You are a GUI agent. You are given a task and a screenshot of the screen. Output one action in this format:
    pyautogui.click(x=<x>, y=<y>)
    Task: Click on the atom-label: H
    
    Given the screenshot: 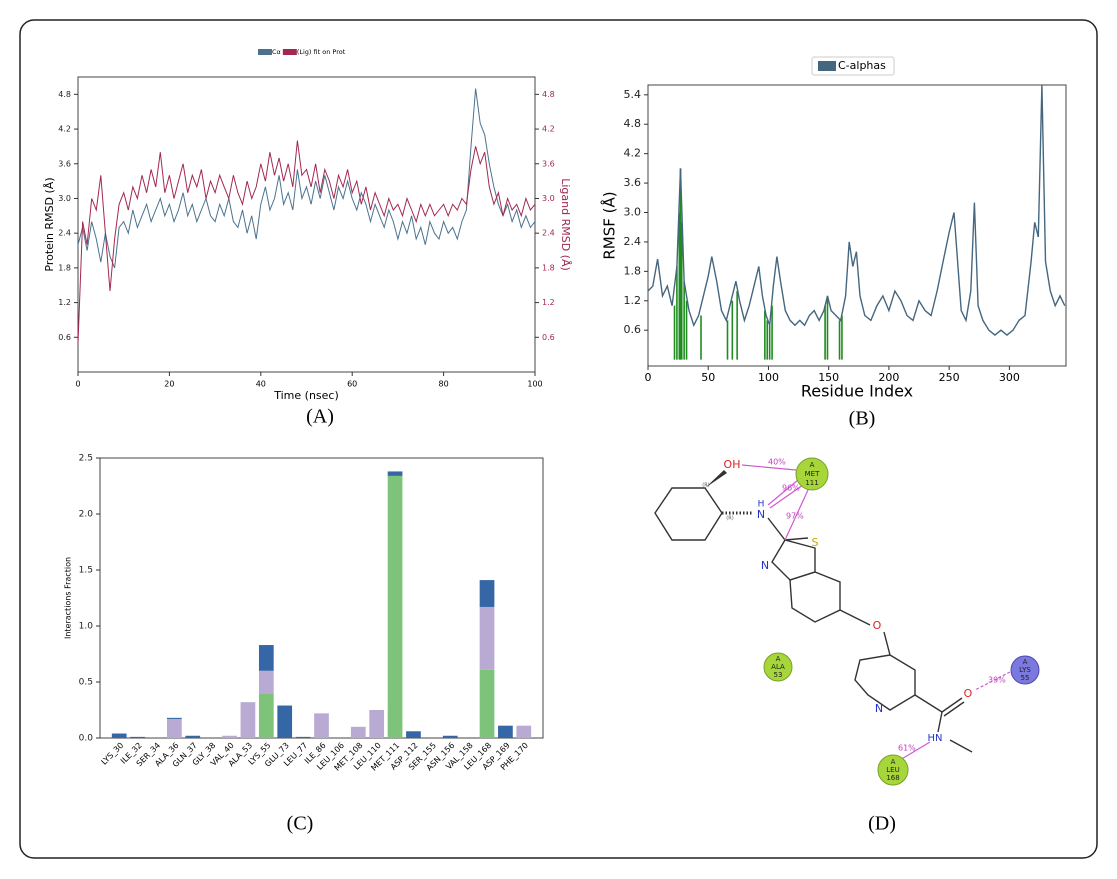 What is the action you would take?
    pyautogui.click(x=761, y=505)
    